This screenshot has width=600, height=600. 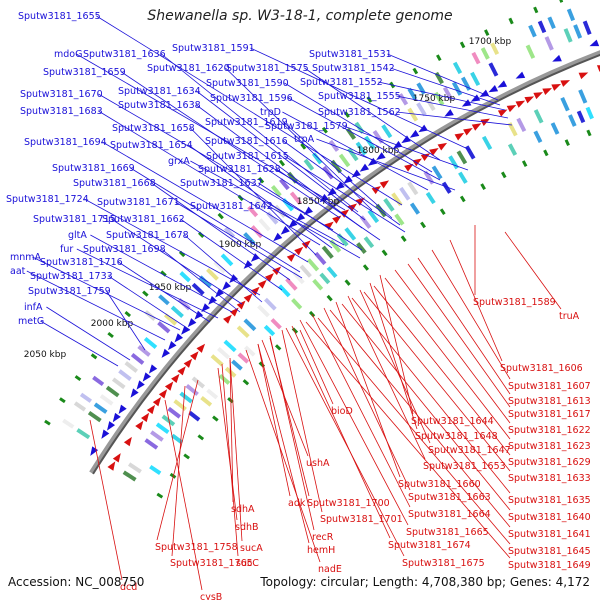 What do you see at coordinates (69, 291) in the screenshot?
I see `forward-gene-label: Sputw3181_1759` at bounding box center [69, 291].